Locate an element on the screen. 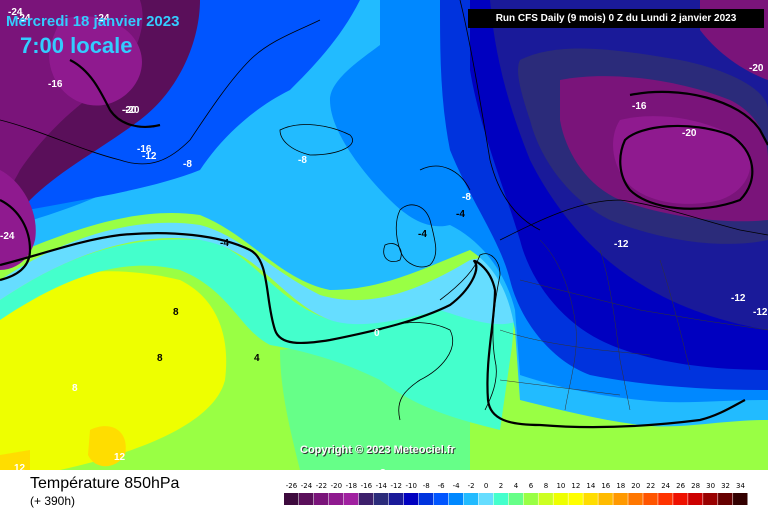 The image size is (768, 512). legend-value: 28 is located at coordinates (695, 486).